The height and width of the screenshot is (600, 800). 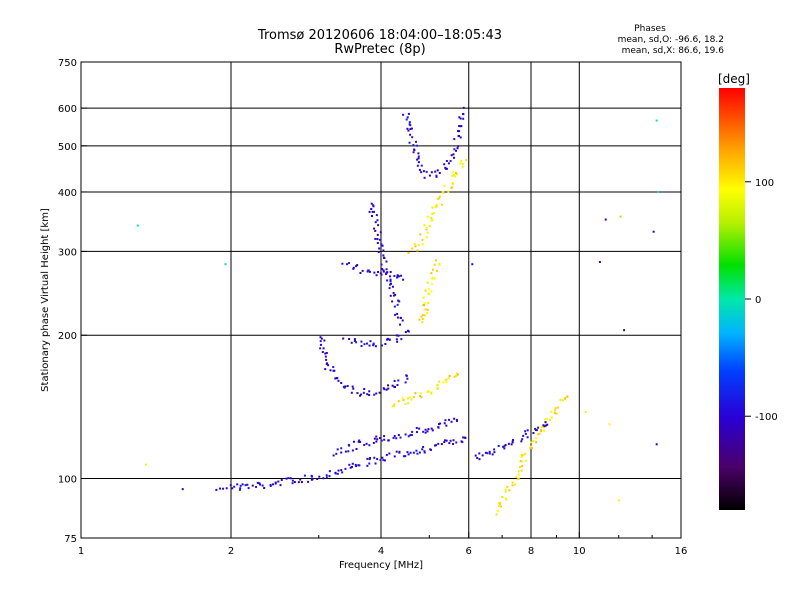 What do you see at coordinates (734, 79) in the screenshot?
I see `colorbar-label: [deg]` at bounding box center [734, 79].